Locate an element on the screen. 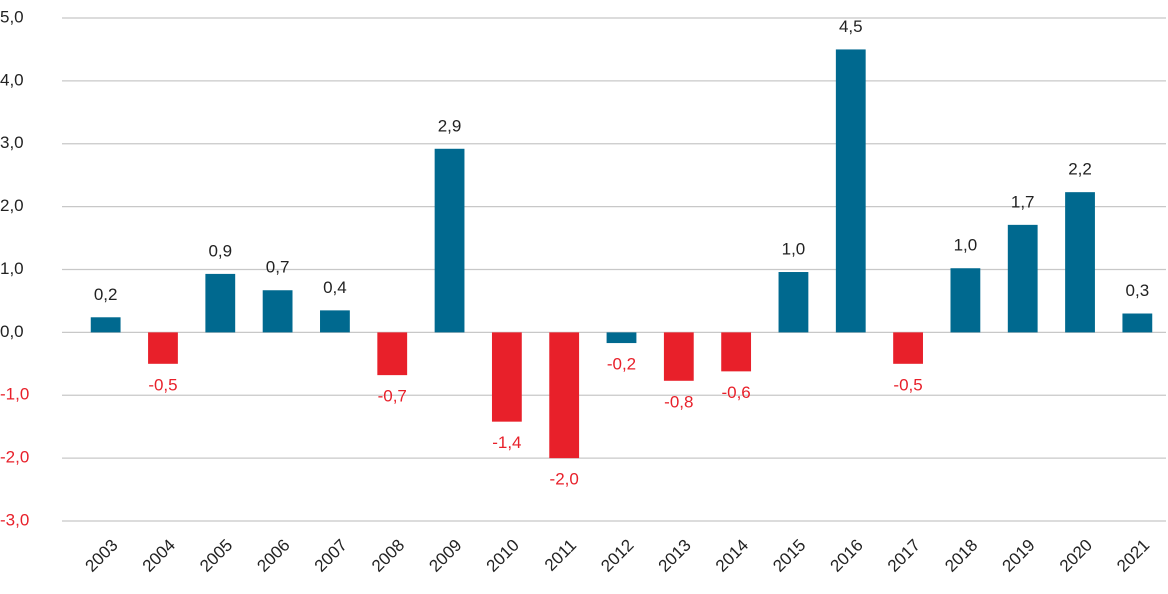  x-tick-label: 2010 is located at coordinates (503, 556).